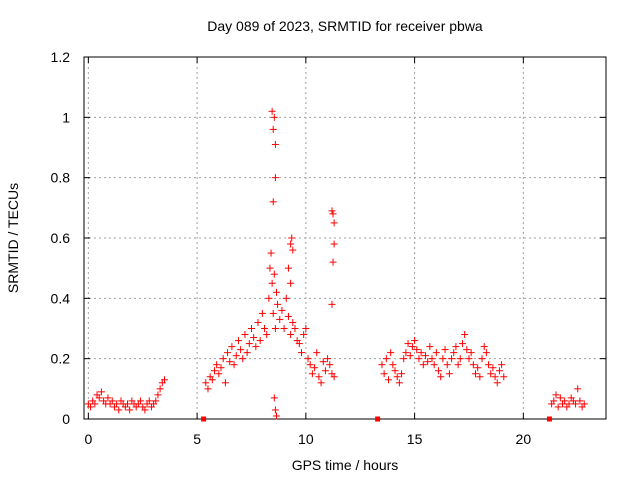  What do you see at coordinates (345, 465) in the screenshot?
I see `x-axis-label: GPS time / hours` at bounding box center [345, 465].